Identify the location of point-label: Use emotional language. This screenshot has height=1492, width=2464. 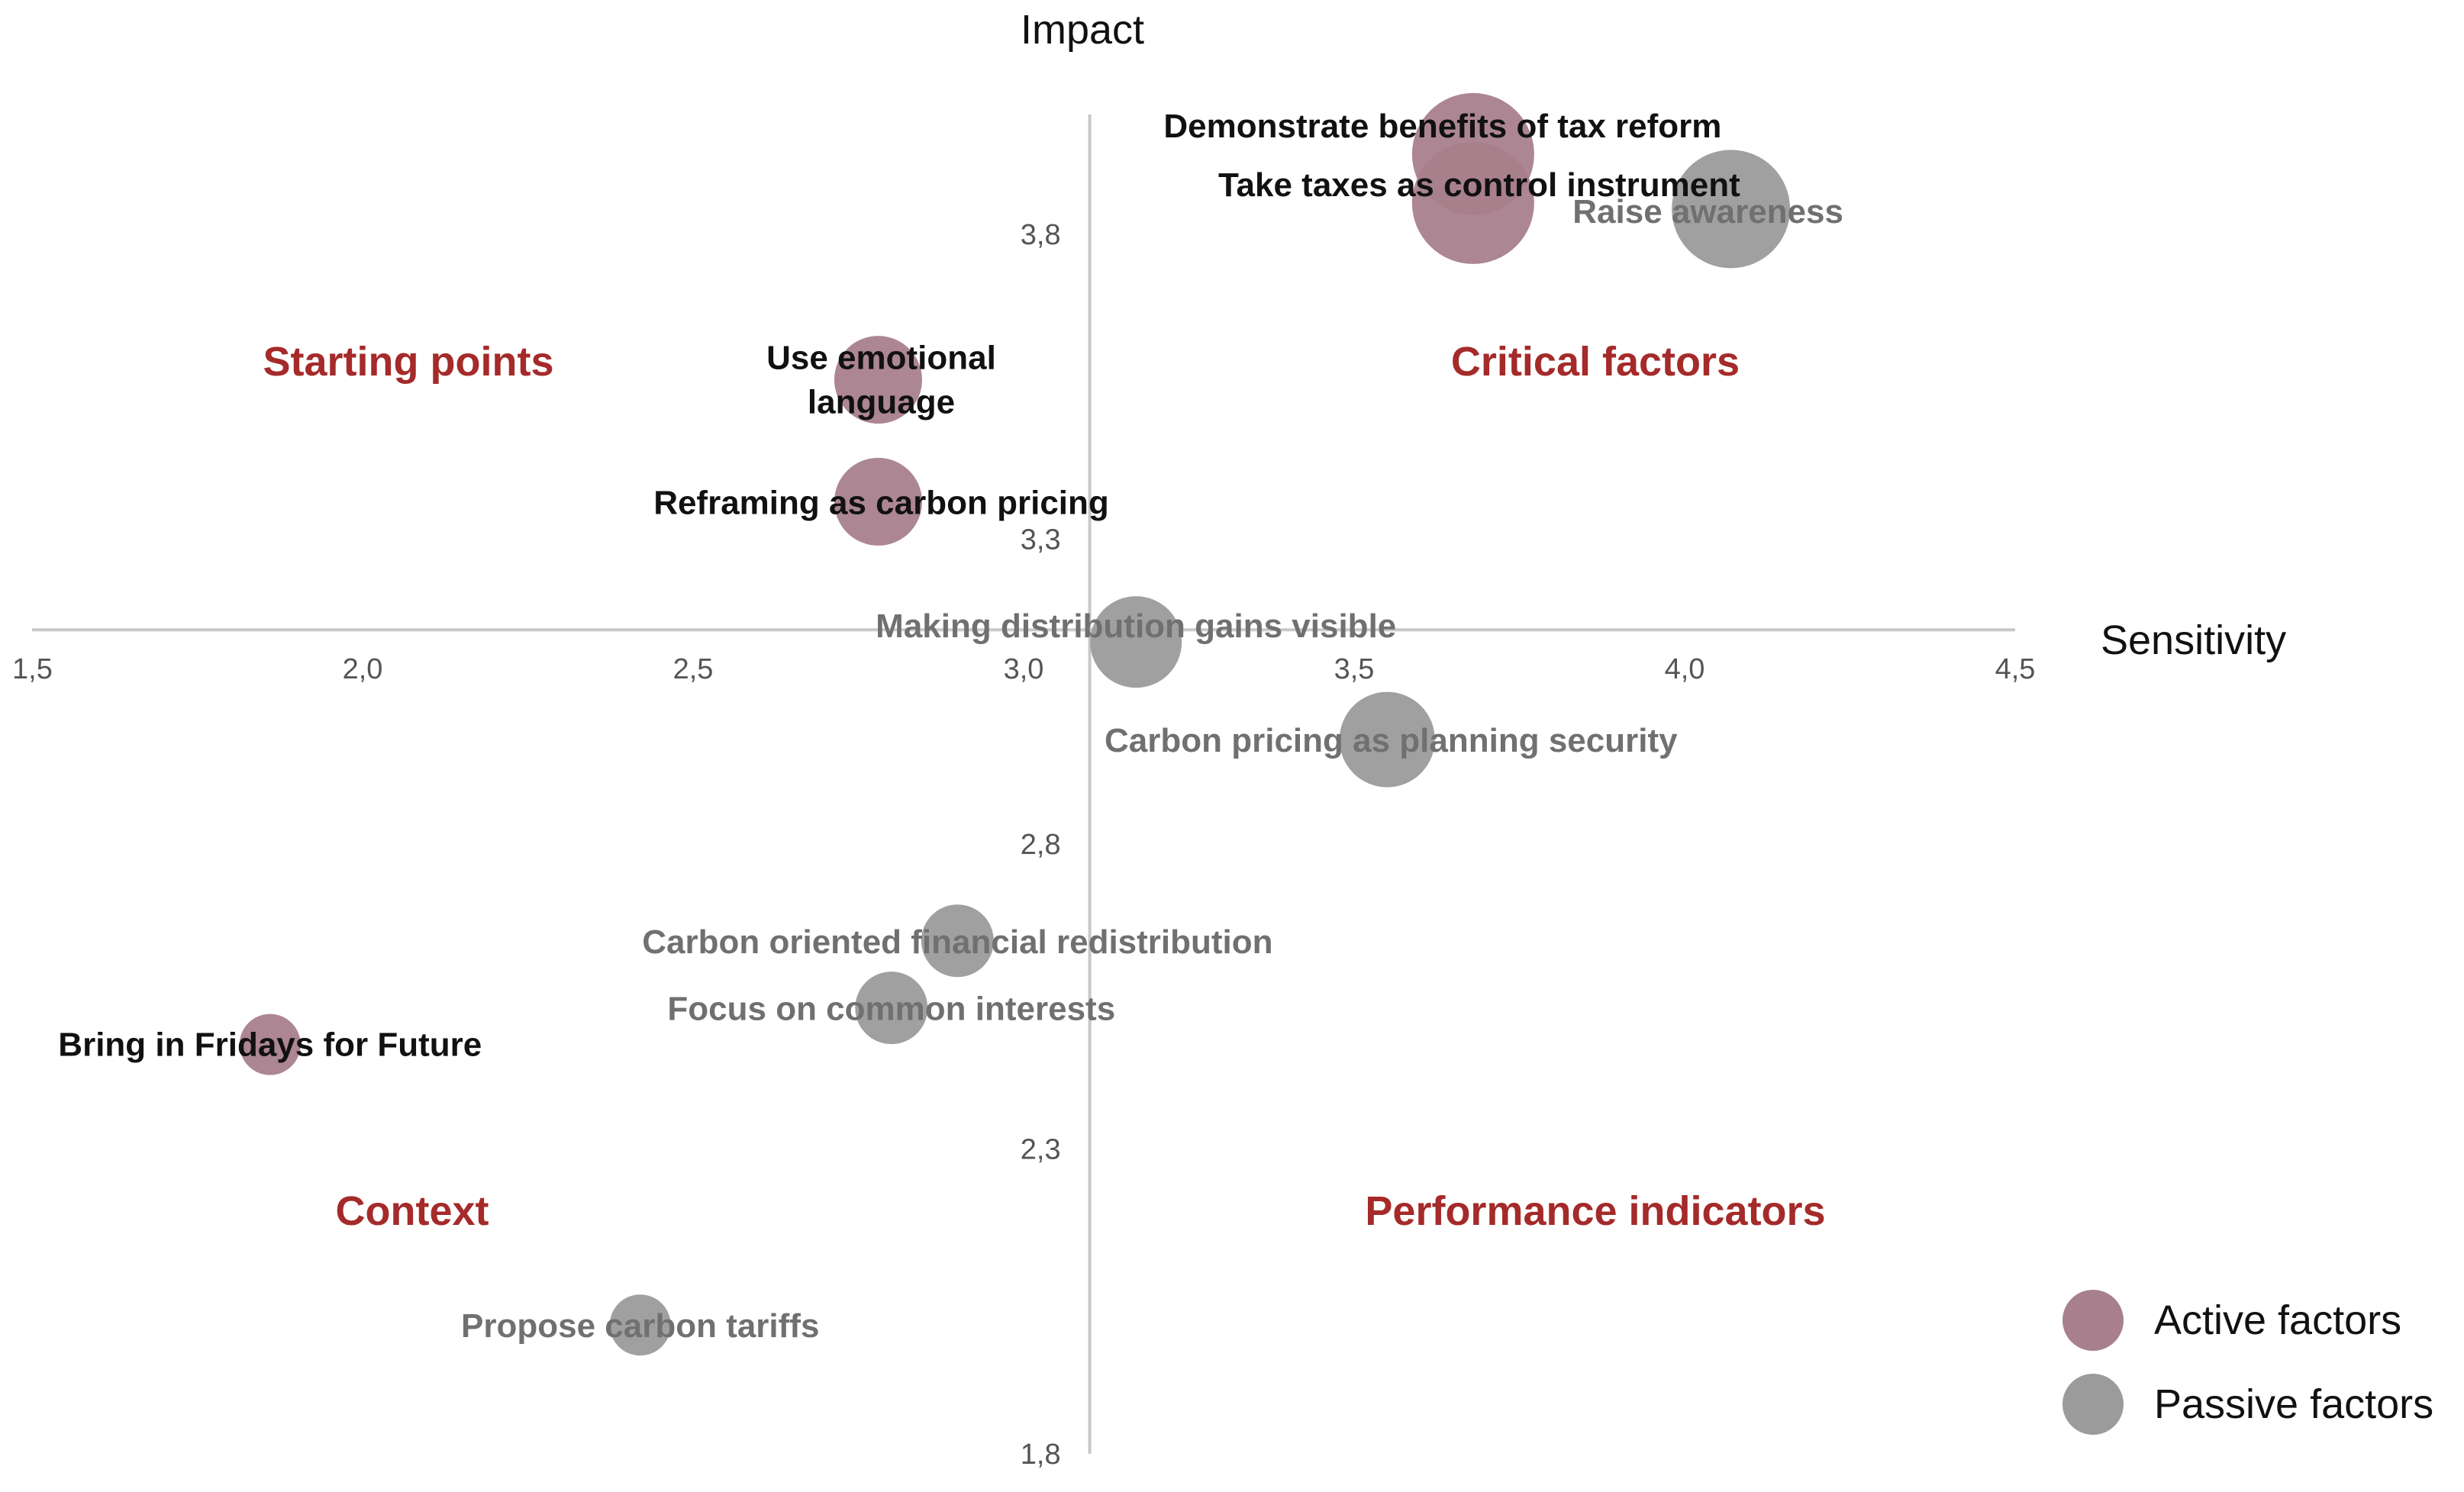
(881, 380).